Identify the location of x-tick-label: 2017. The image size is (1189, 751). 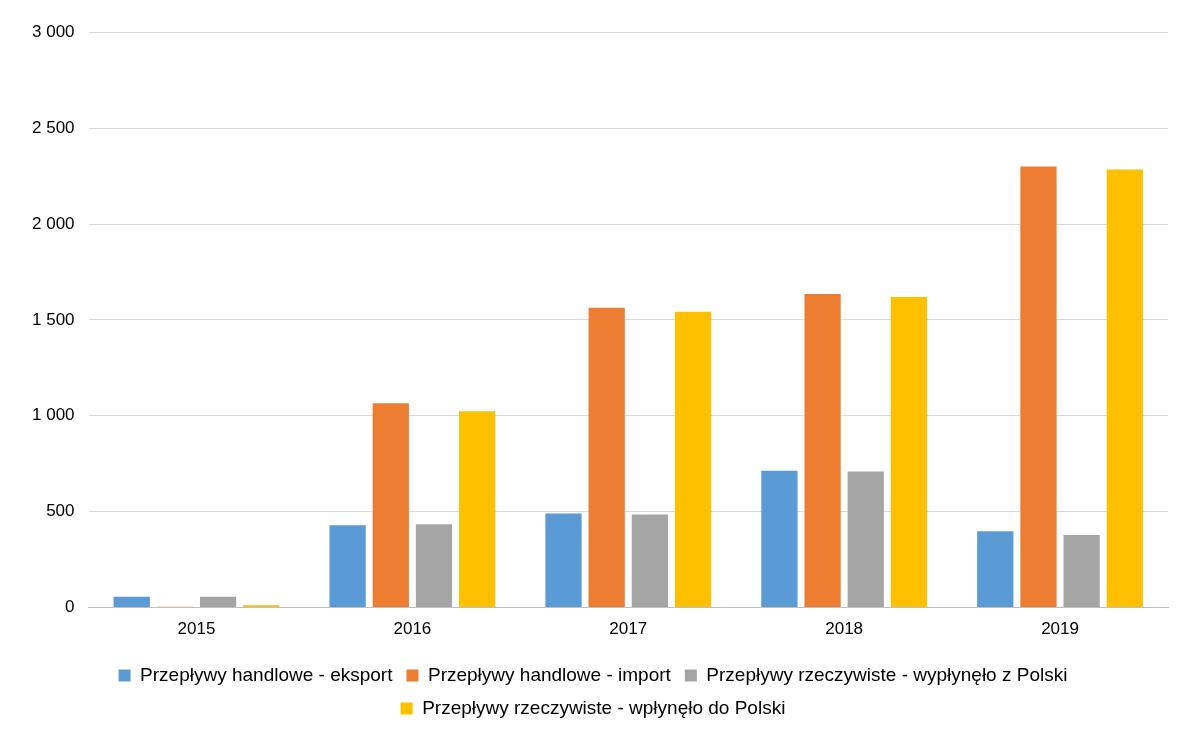
(628, 629).